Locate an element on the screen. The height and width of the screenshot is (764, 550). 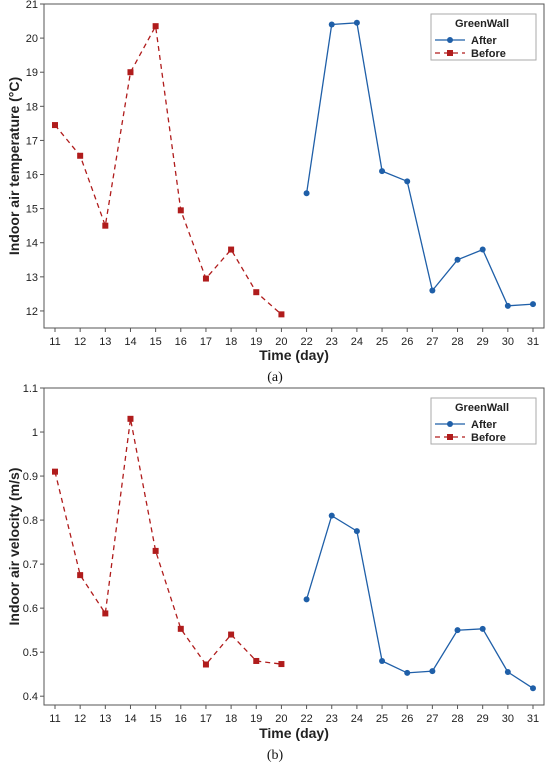
y-axis-title: Indoor air velocity (m/s) is located at coordinates (14, 547).